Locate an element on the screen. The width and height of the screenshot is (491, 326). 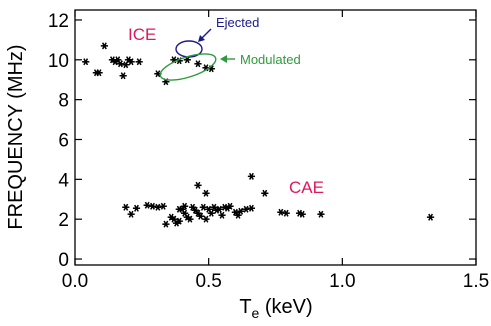
ice-label: ICE is located at coordinates (142, 34).